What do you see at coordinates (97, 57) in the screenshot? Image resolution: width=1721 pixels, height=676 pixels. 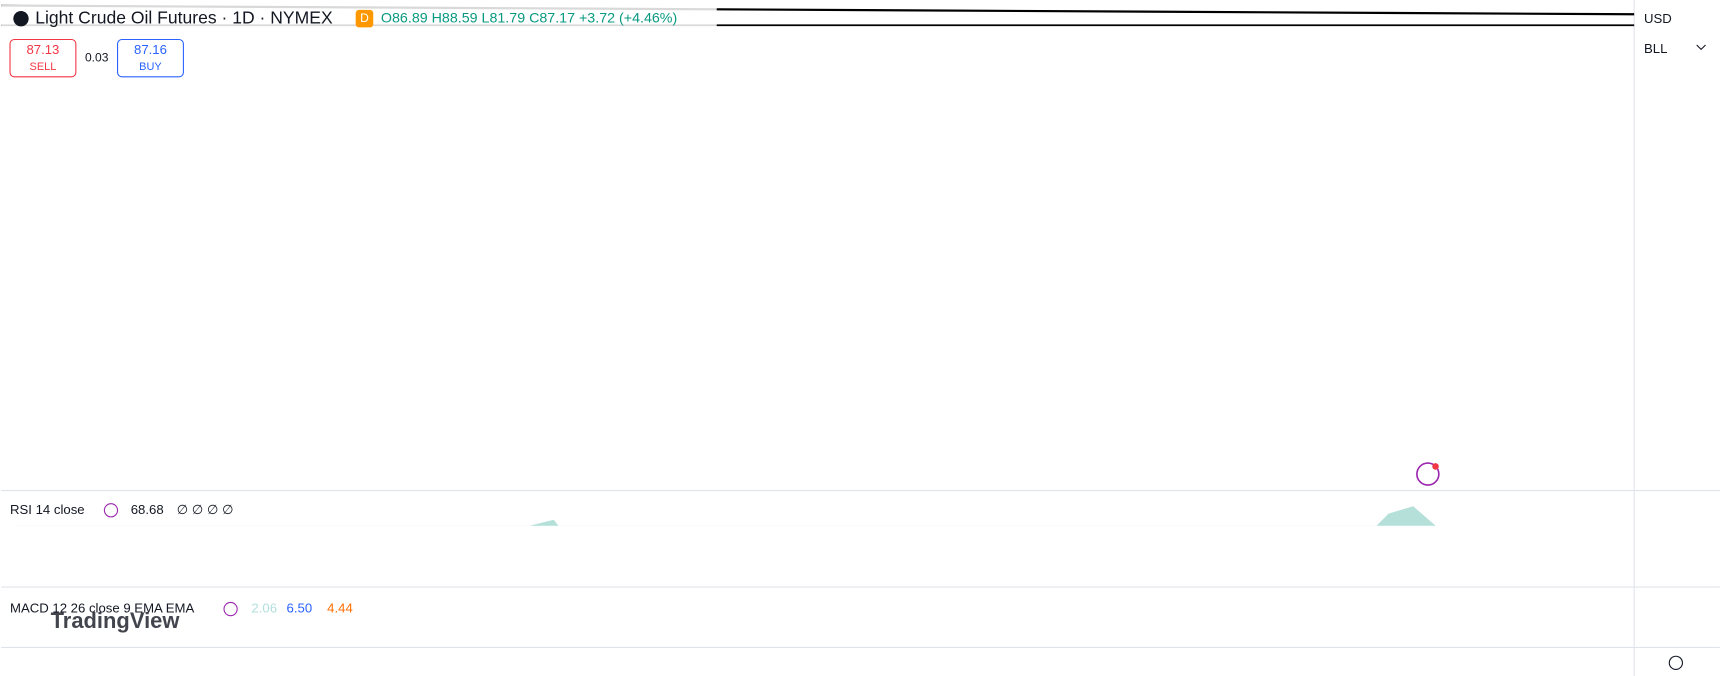 I see `spread: 0.03` at bounding box center [97, 57].